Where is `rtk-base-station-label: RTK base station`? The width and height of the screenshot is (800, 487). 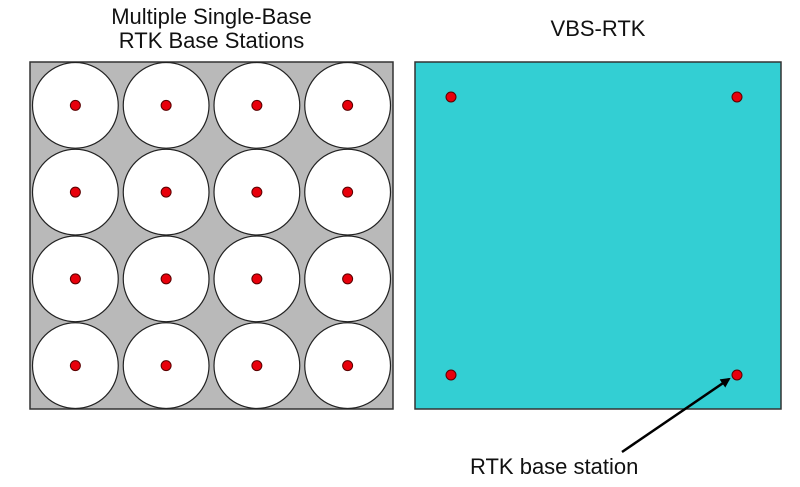
rtk-base-station-label: RTK base station is located at coordinates (554, 466).